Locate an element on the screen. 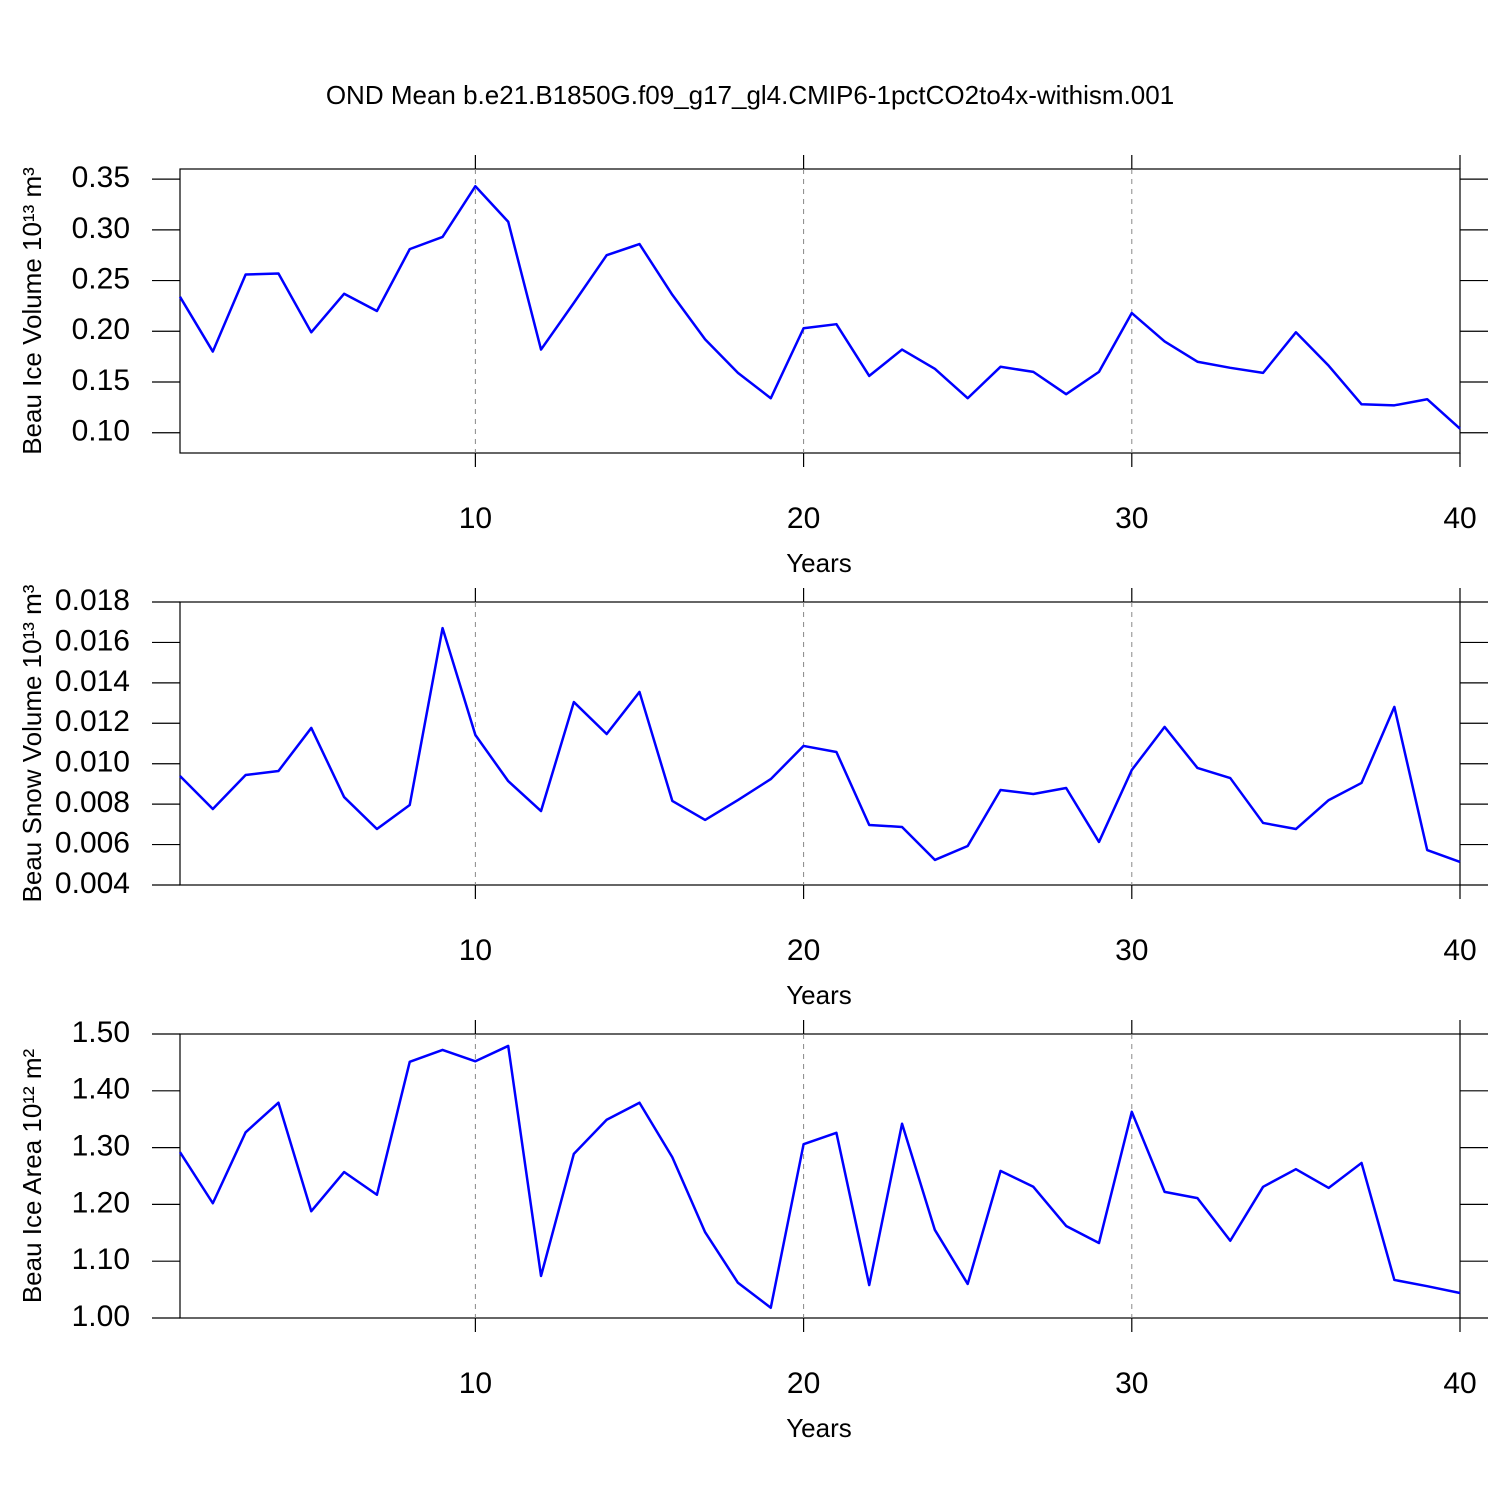 Image resolution: width=1500 pixels, height=1500 pixels. y-axis-label: Beau Ice Area 10¹² m² is located at coordinates (32, 1175).